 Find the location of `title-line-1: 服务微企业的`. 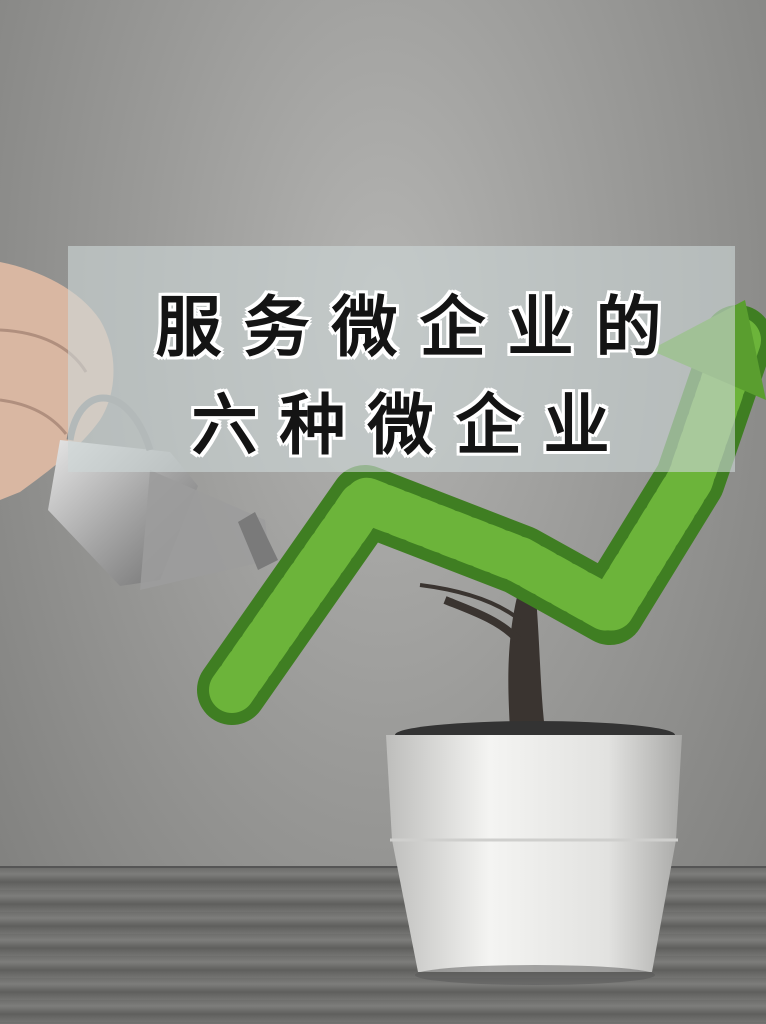

title-line-1: 服务微企业的 is located at coordinates (410, 322).